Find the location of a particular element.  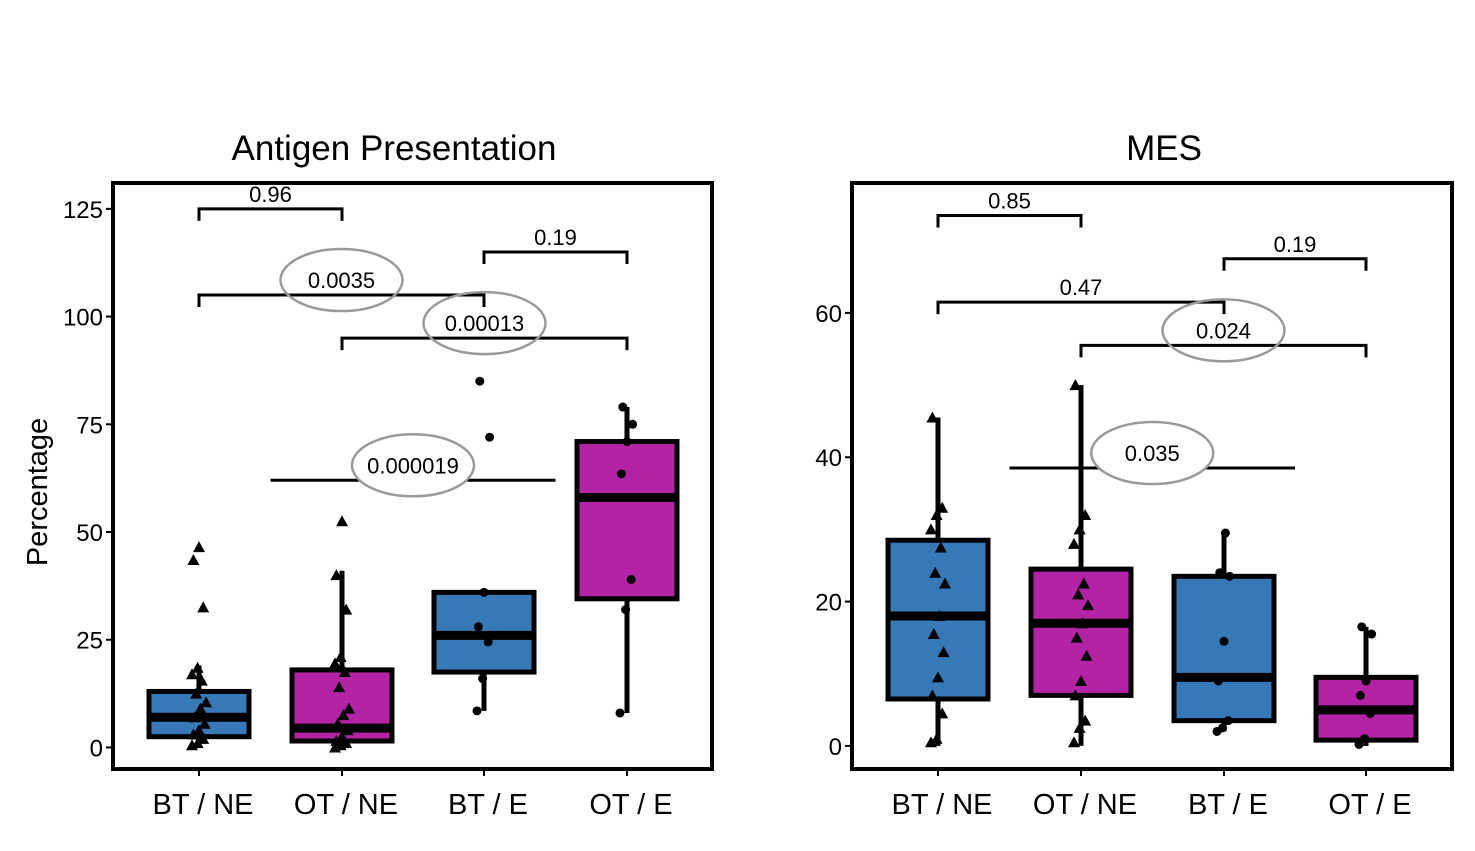

group-p-value-label: 0.000019 is located at coordinates (413, 465).